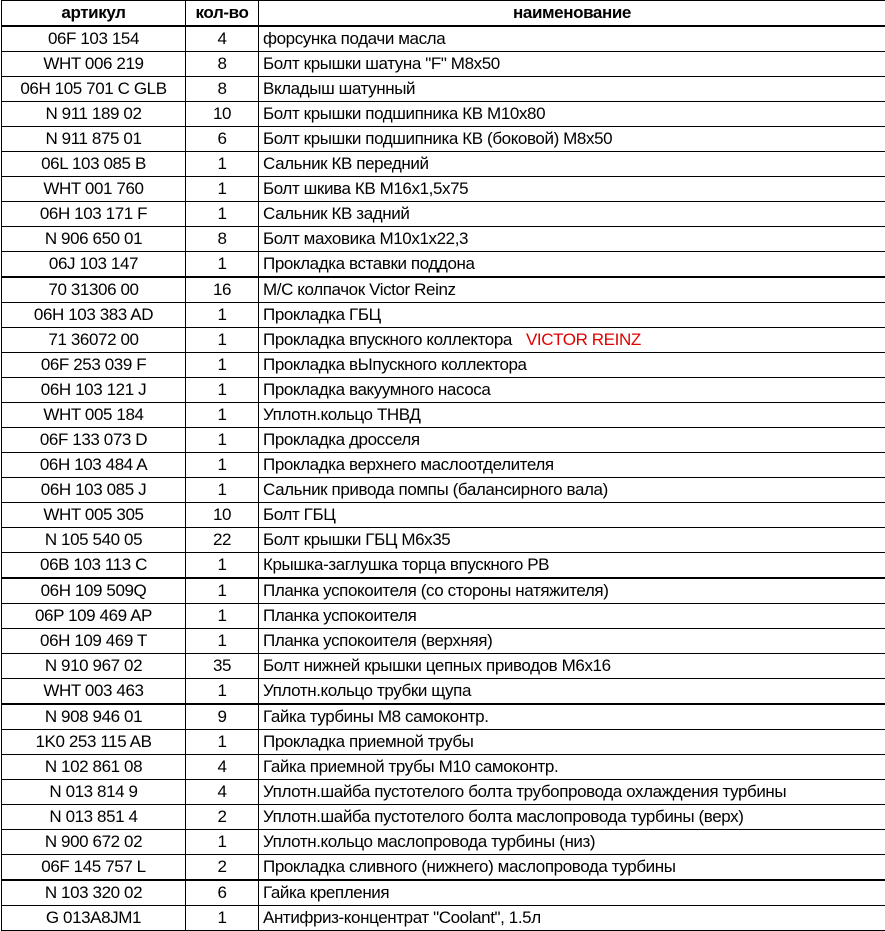 This screenshot has width=885, height=931. I want to click on name-cell: Прокладка дросселя, so click(571, 440).